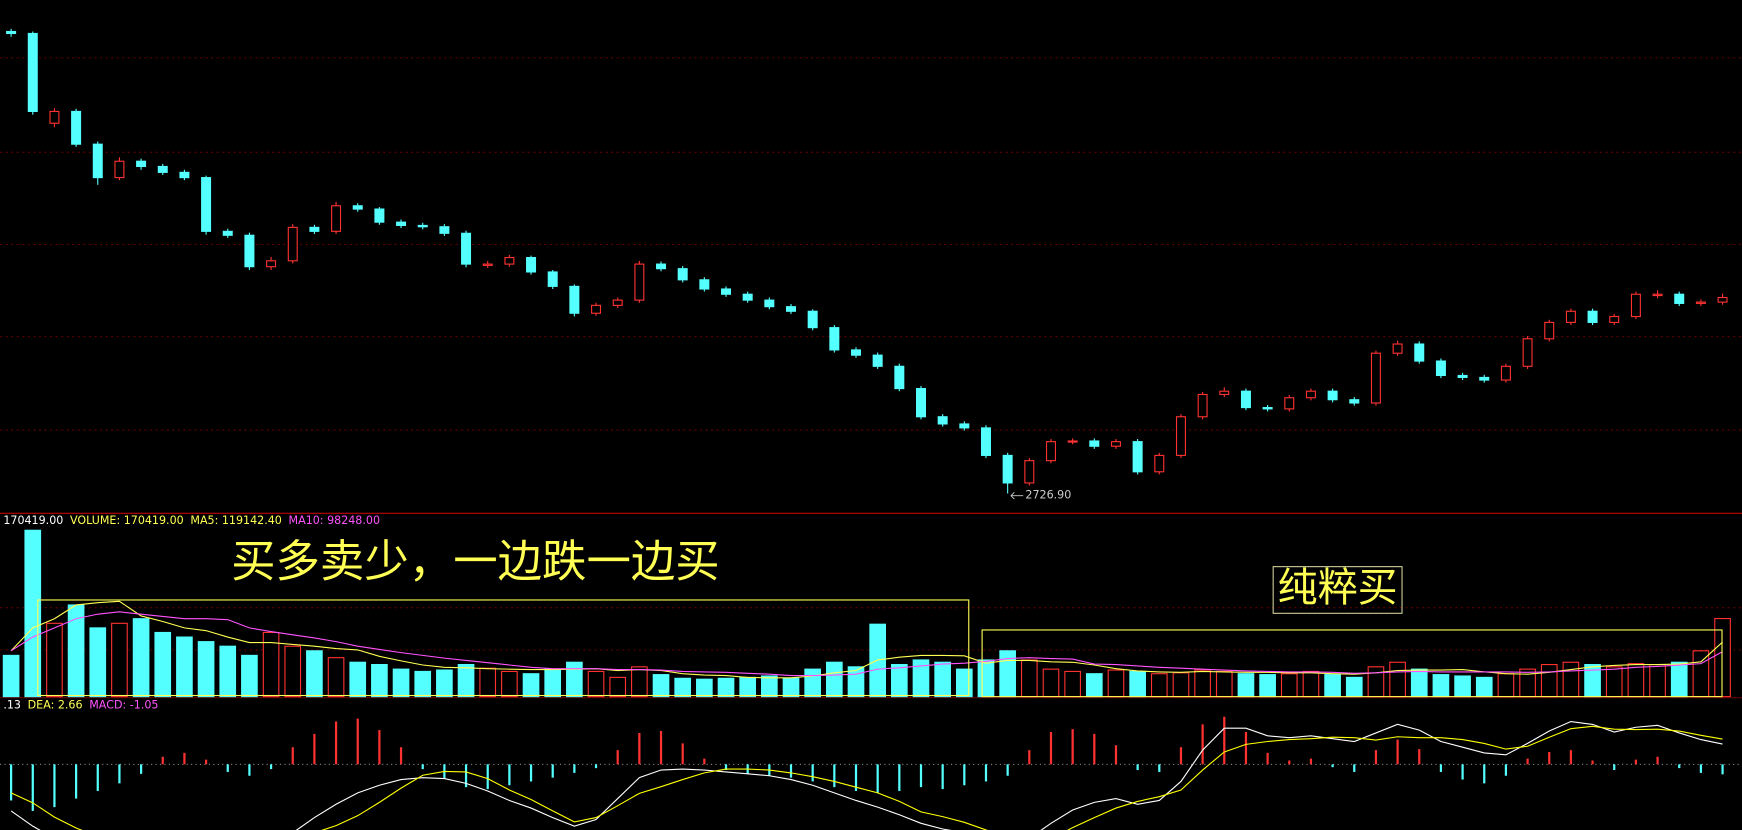 This screenshot has height=830, width=1742. I want to click on header-label: DEA: 2.66, so click(55, 705).